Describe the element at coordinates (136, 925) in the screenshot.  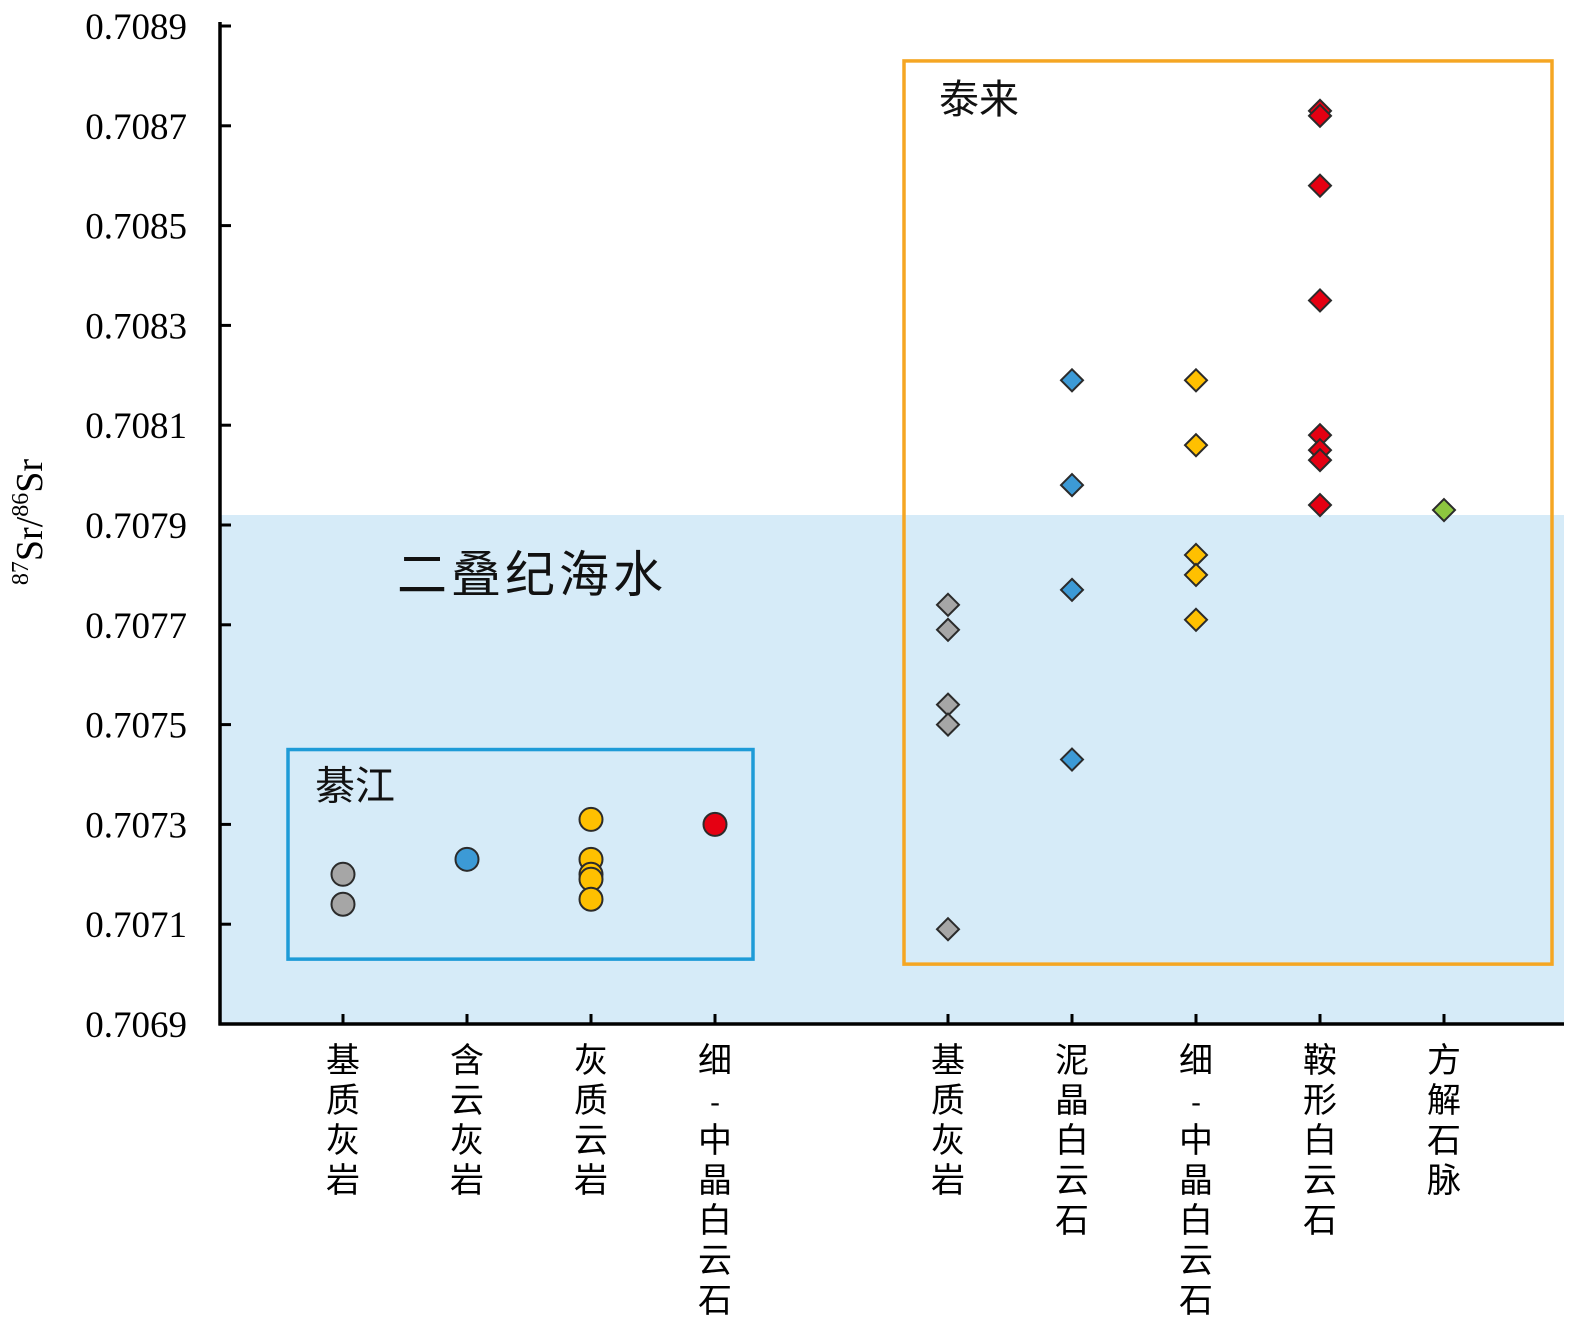
I see `y-tick-label: 0.7071` at that location.